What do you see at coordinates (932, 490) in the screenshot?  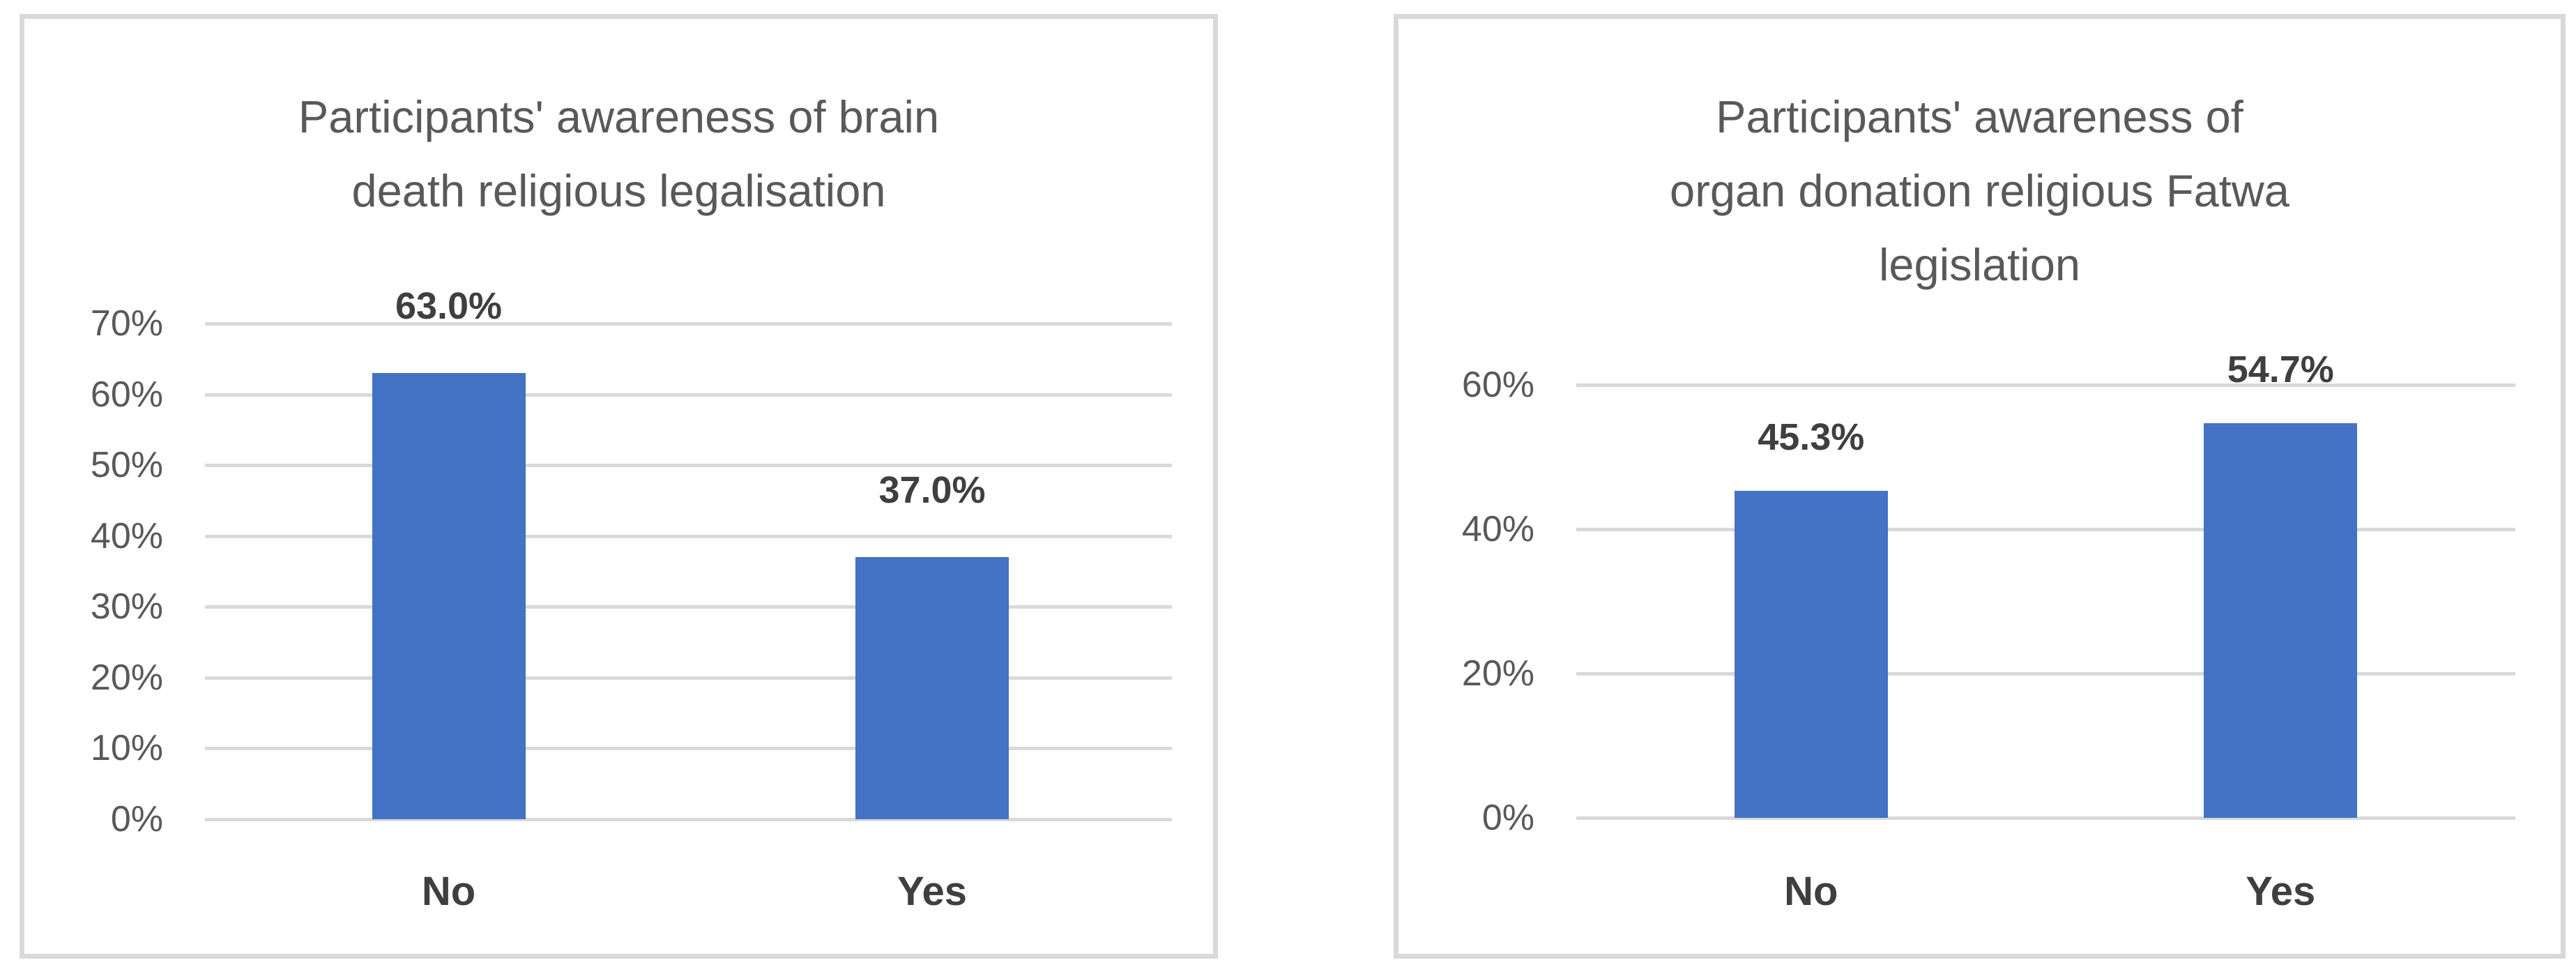 I see `data-label: 37.0%` at bounding box center [932, 490].